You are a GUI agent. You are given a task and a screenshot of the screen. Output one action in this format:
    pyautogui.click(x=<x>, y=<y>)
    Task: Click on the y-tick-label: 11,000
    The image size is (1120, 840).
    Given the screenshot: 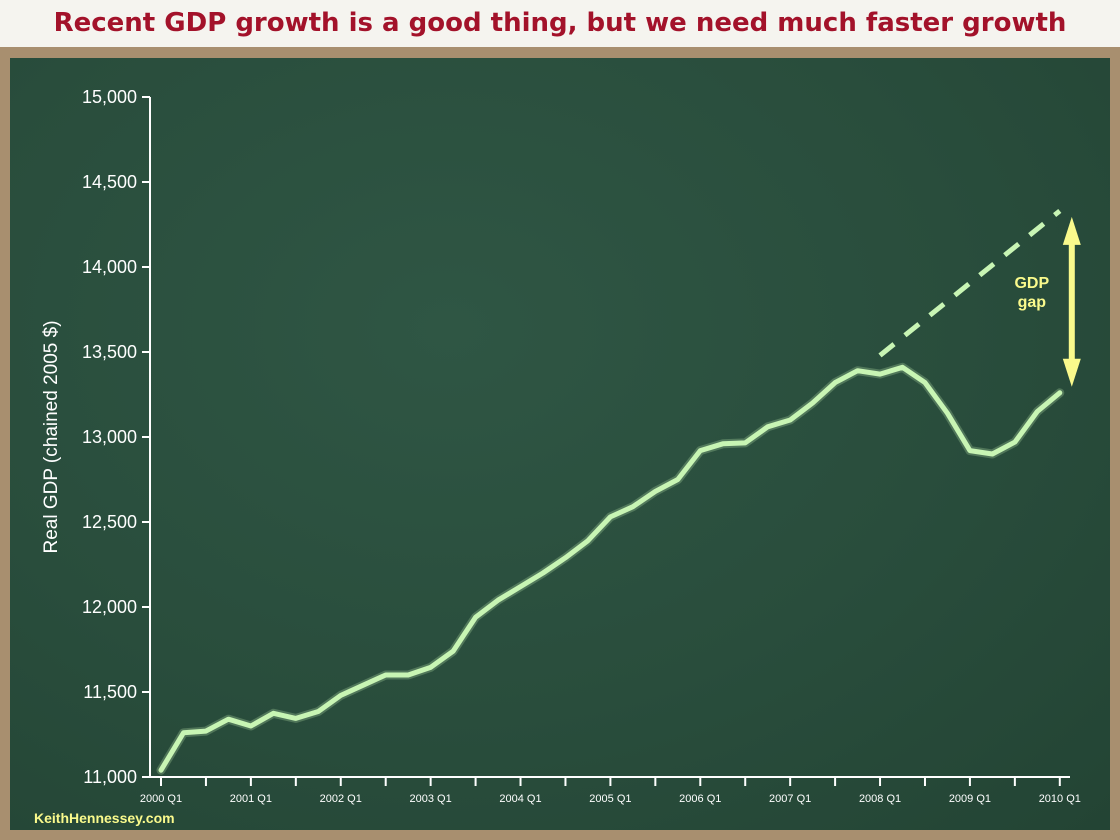 What is the action you would take?
    pyautogui.click(x=110, y=777)
    